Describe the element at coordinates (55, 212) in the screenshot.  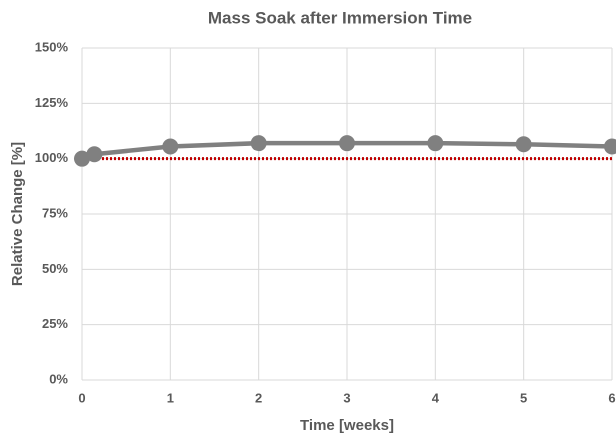
I see `y-tick-label: 75%` at that location.